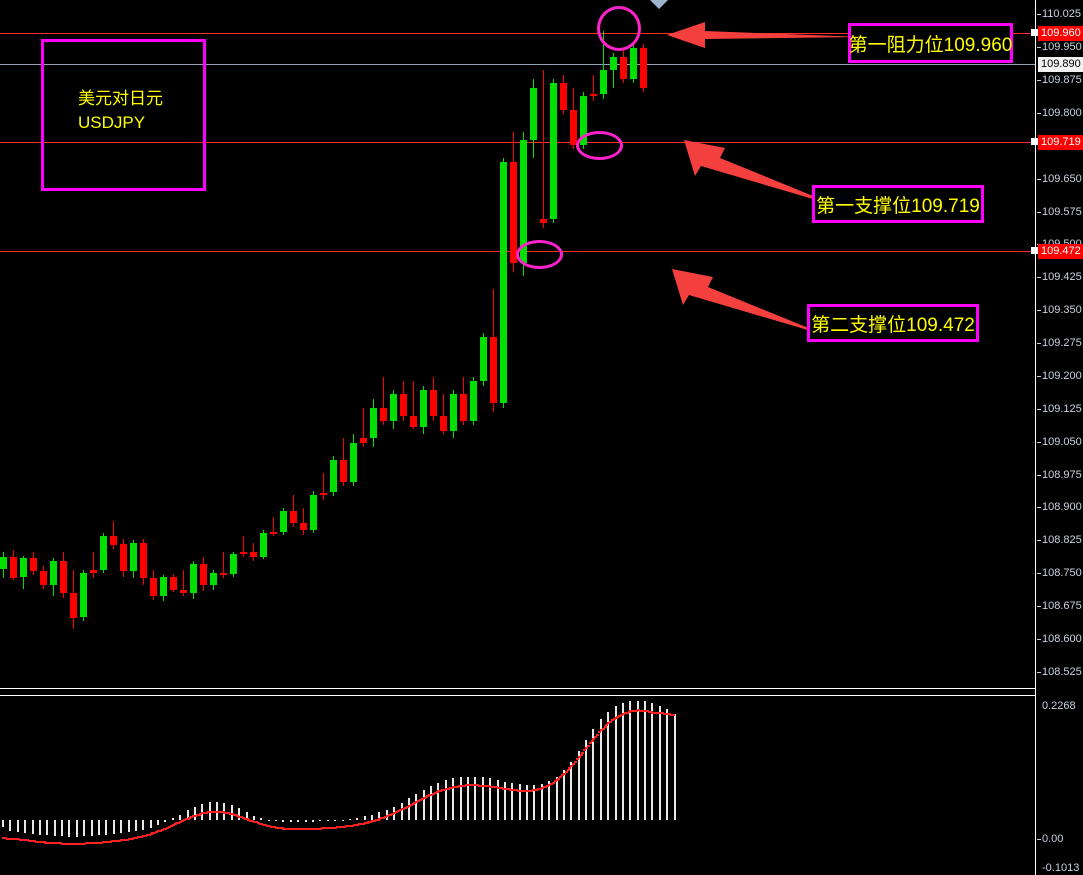 The width and height of the screenshot is (1083, 875). What do you see at coordinates (1060, 142) in the screenshot?
I see `price-tag-support-1: 109.719` at bounding box center [1060, 142].